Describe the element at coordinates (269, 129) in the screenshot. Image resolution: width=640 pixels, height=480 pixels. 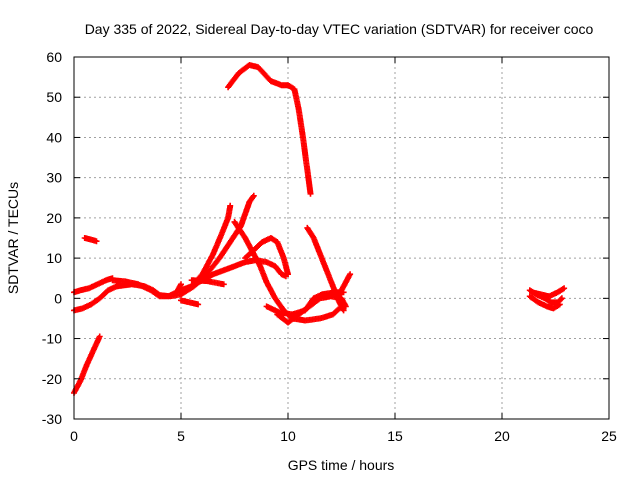
I see `series-track-r` at that location.